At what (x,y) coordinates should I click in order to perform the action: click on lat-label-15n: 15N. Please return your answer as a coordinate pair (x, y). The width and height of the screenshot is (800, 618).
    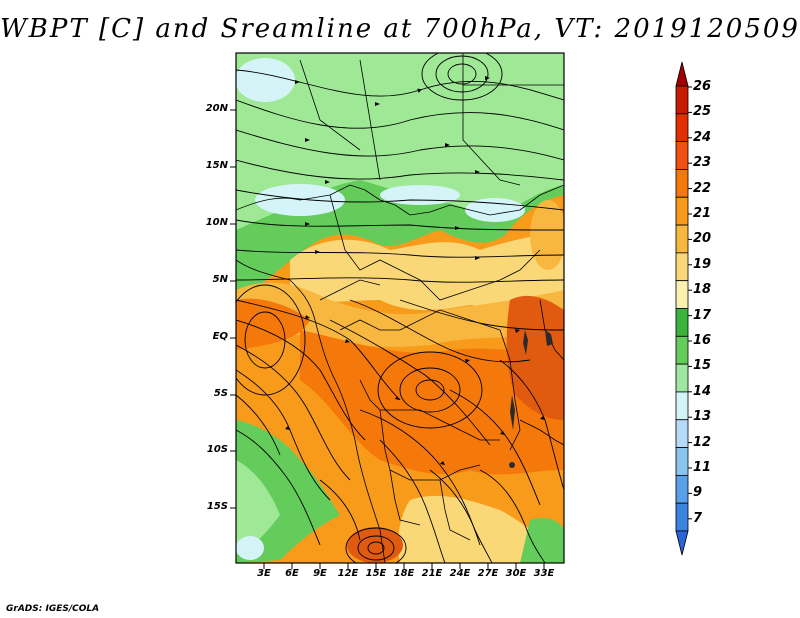
    Looking at the image, I should click on (216, 165).